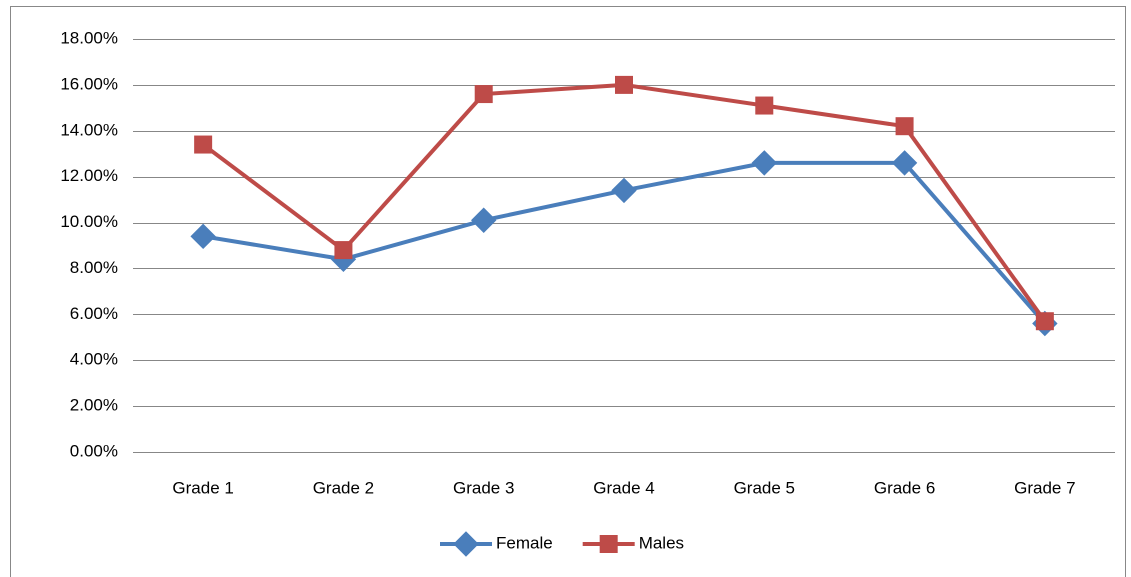  I want to click on y-tick-label: 12.00%, so click(89, 175).